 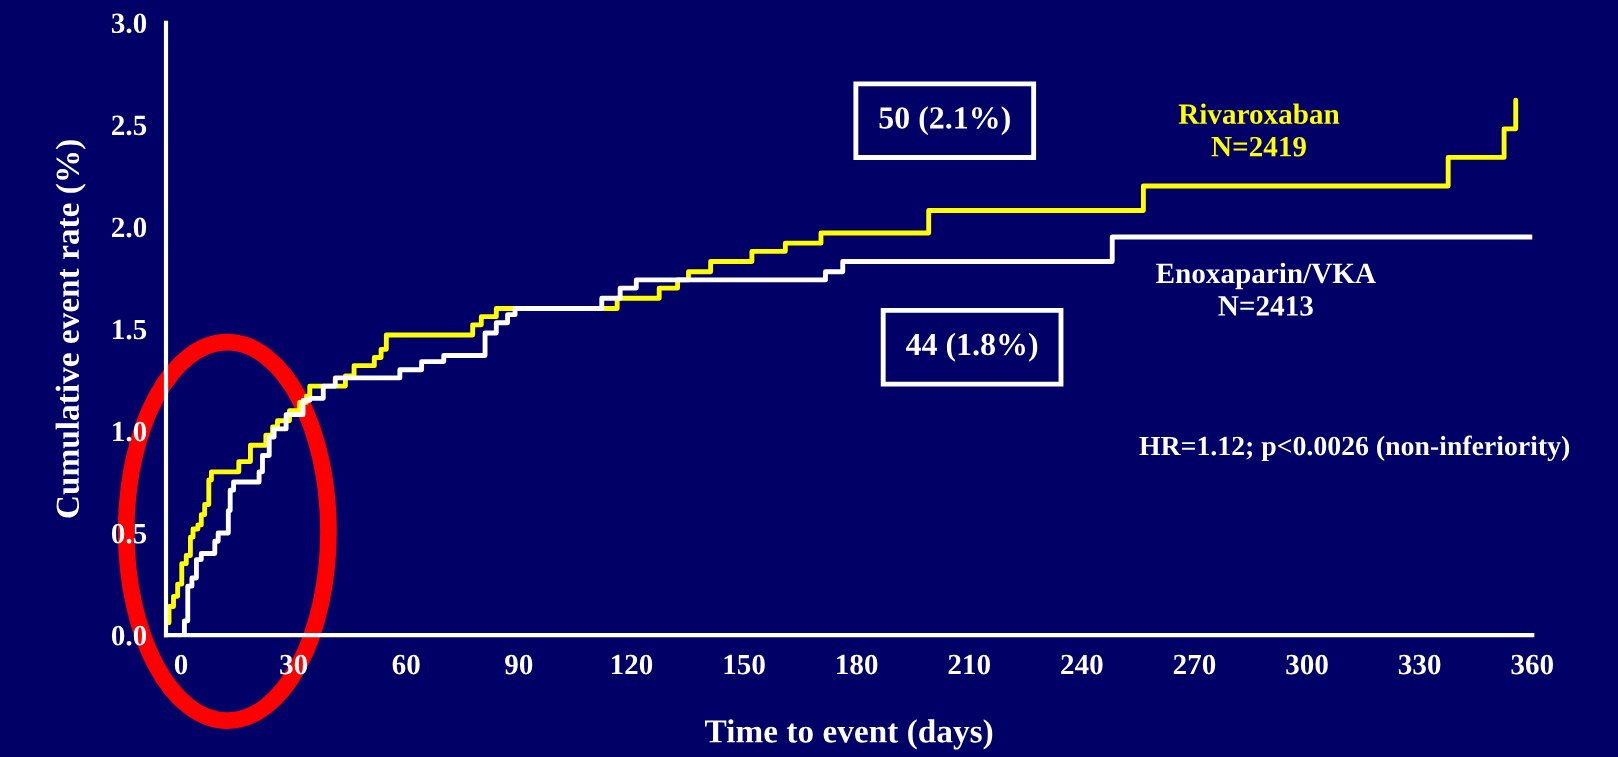 What do you see at coordinates (1354, 448) in the screenshot?
I see `annotation: HR=1.12; p<0.0026 (non-inferiority)` at bounding box center [1354, 448].